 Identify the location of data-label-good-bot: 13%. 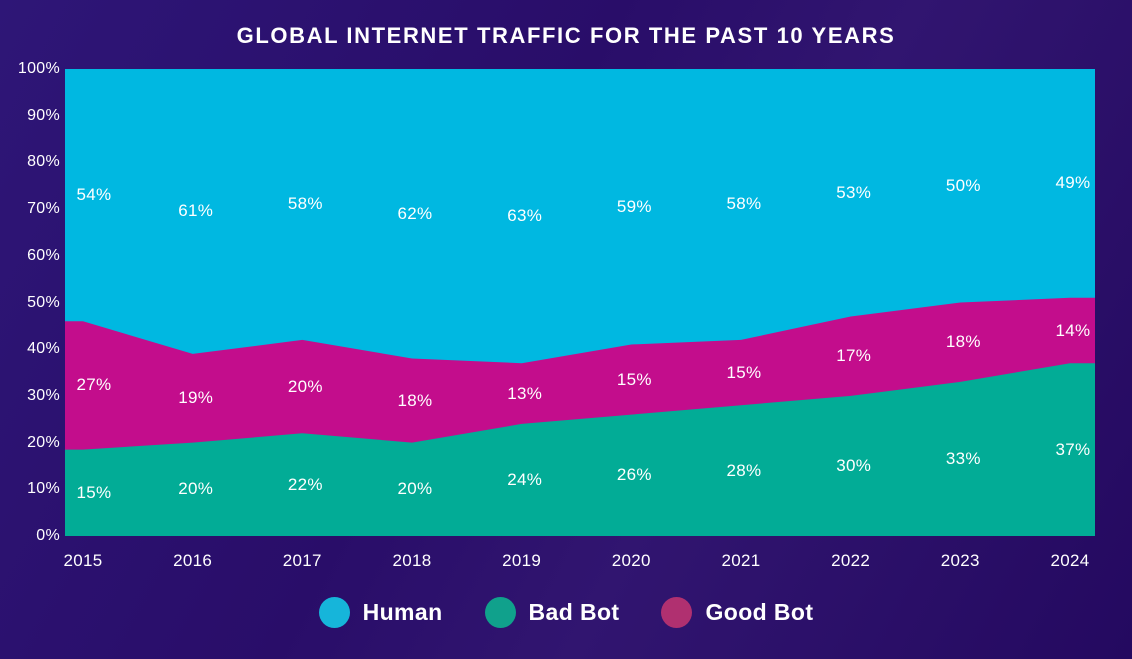
(525, 393).